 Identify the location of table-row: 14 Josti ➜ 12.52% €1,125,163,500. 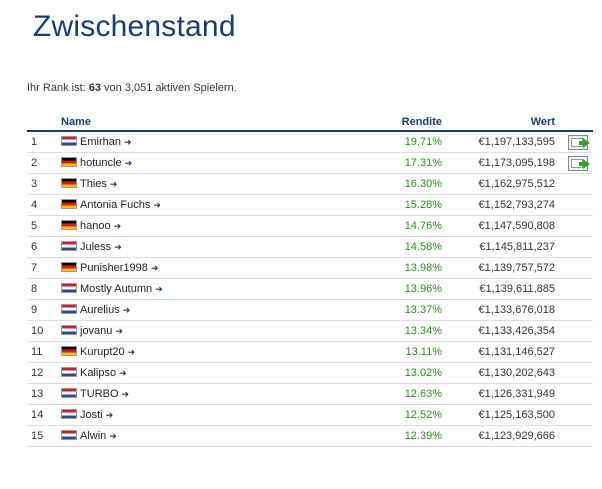
(310, 415).